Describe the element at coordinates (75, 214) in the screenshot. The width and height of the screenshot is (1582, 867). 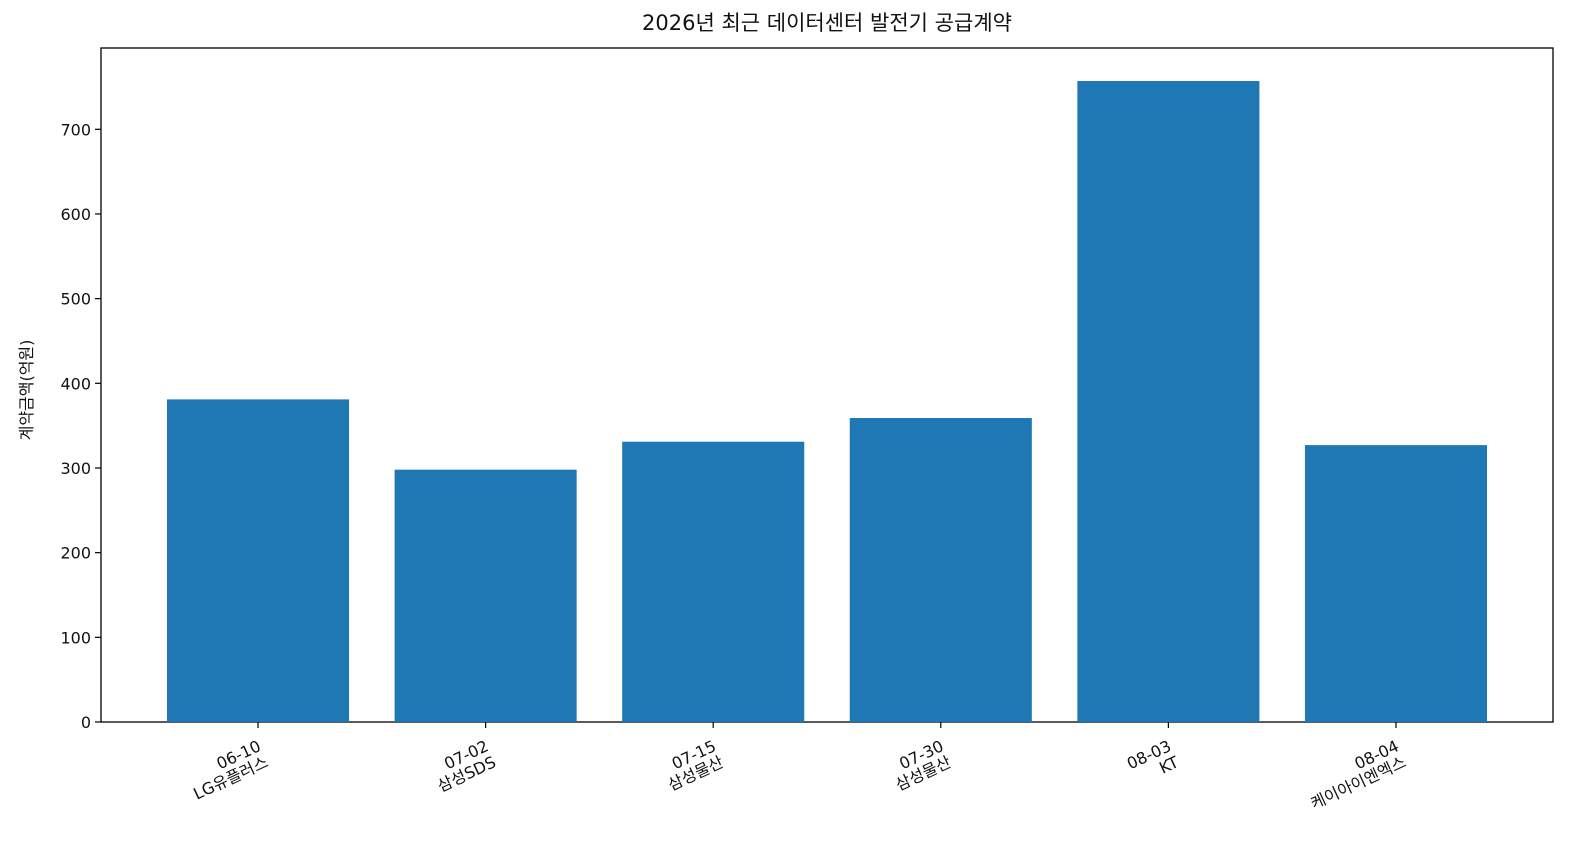
I see `y-tick-label: 600` at that location.